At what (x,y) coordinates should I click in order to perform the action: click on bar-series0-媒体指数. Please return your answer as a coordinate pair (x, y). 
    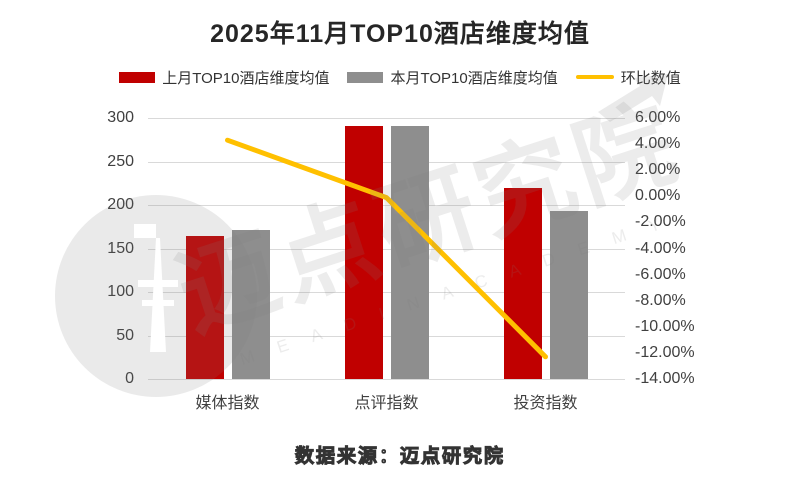
    Looking at the image, I should click on (204, 307).